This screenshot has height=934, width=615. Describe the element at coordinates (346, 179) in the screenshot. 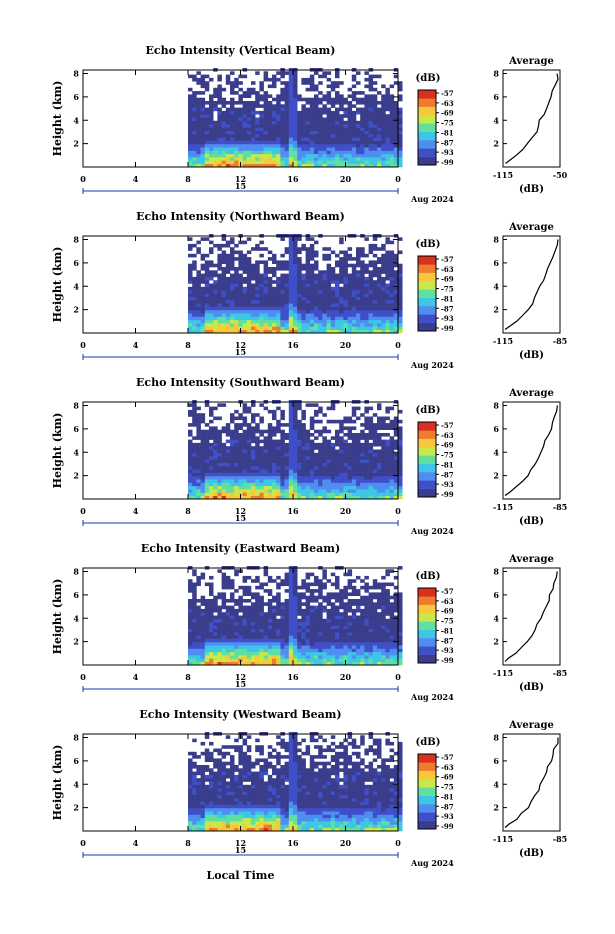

I see `x-tick-label: 20` at that location.